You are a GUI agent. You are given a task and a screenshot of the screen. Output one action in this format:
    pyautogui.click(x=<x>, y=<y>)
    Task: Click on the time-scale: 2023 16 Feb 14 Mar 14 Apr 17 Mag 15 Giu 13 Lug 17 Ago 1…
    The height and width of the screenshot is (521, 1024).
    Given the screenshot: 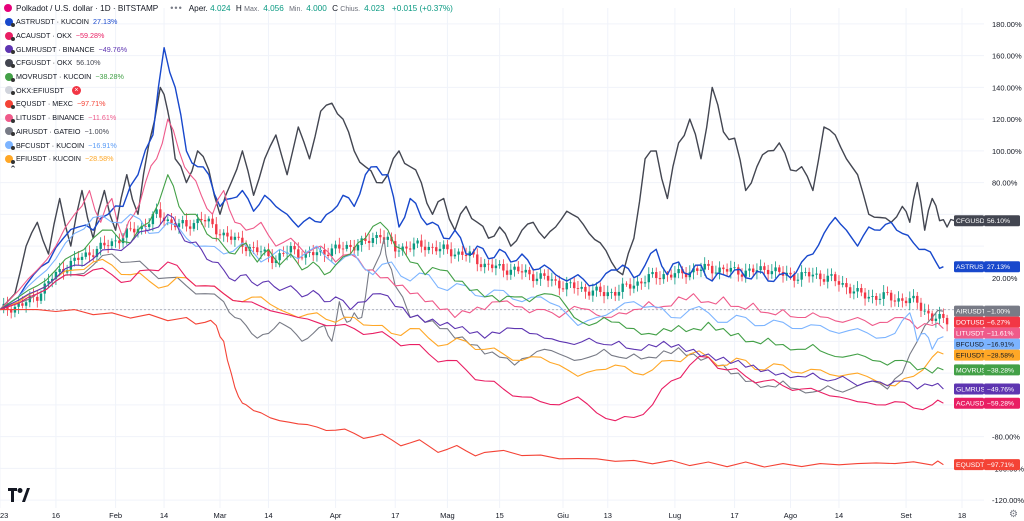 What is the action you would take?
    pyautogui.click(x=483, y=515)
    